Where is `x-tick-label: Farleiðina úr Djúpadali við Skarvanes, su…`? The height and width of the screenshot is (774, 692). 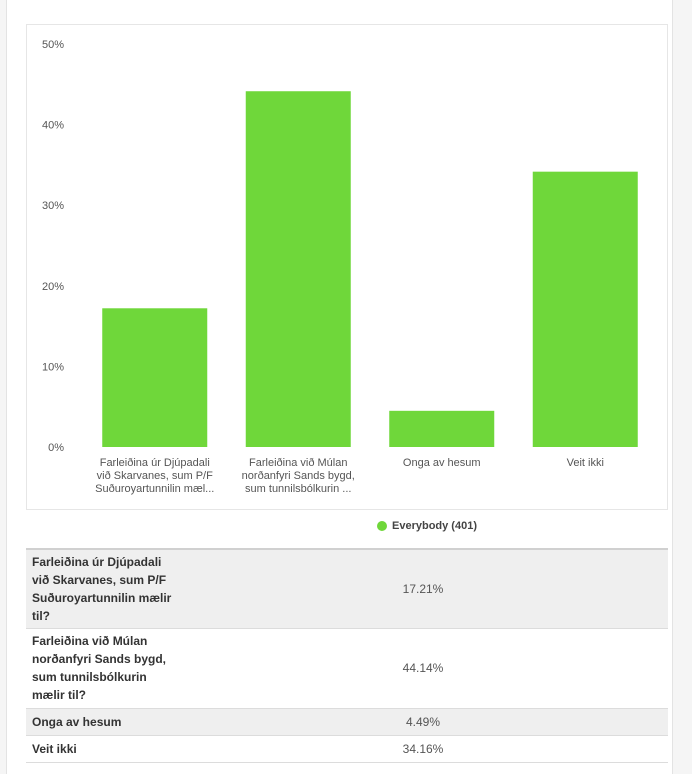 x-tick-label: Farleiðina úr Djúpadali við Skarvanes, su… is located at coordinates (154, 476).